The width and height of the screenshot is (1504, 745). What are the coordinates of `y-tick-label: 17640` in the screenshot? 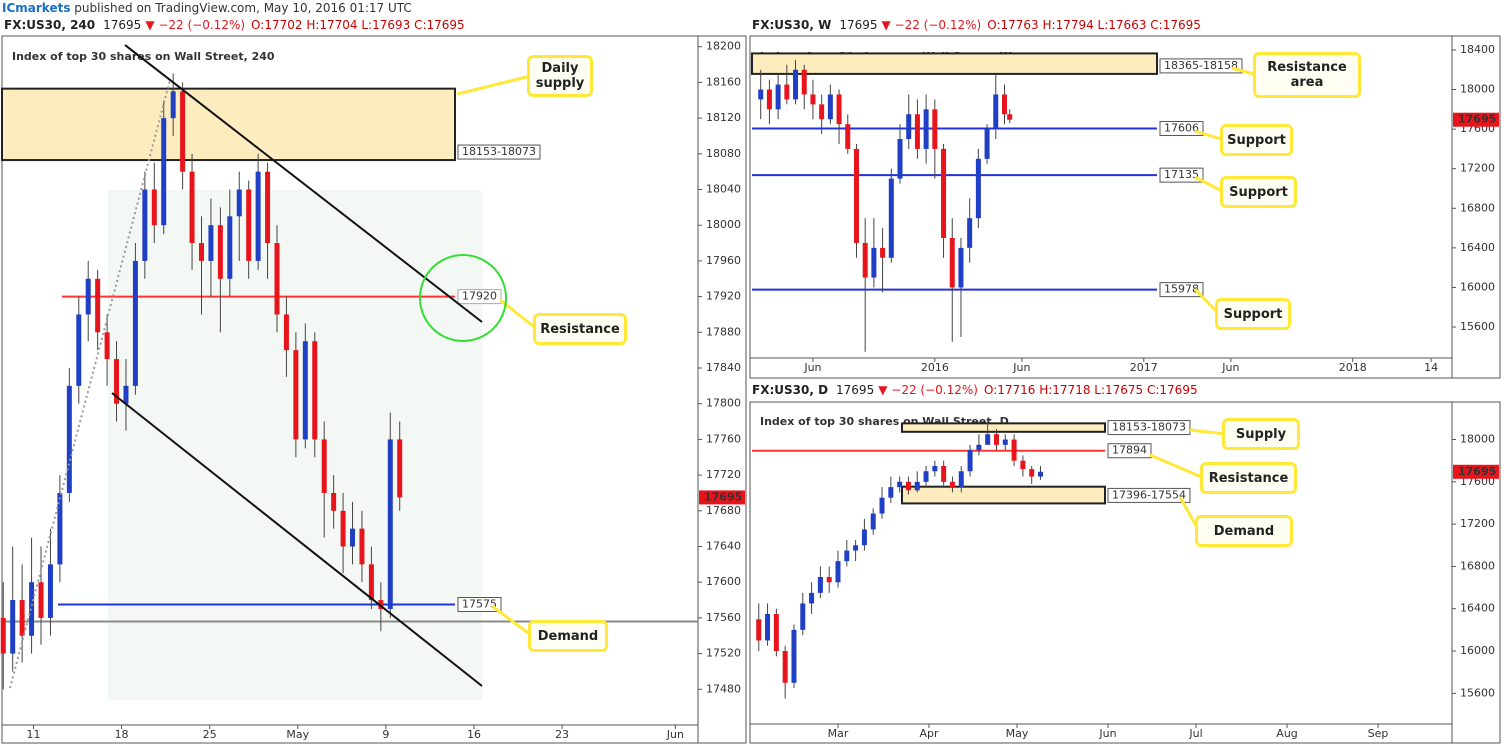 It's located at (723, 546).